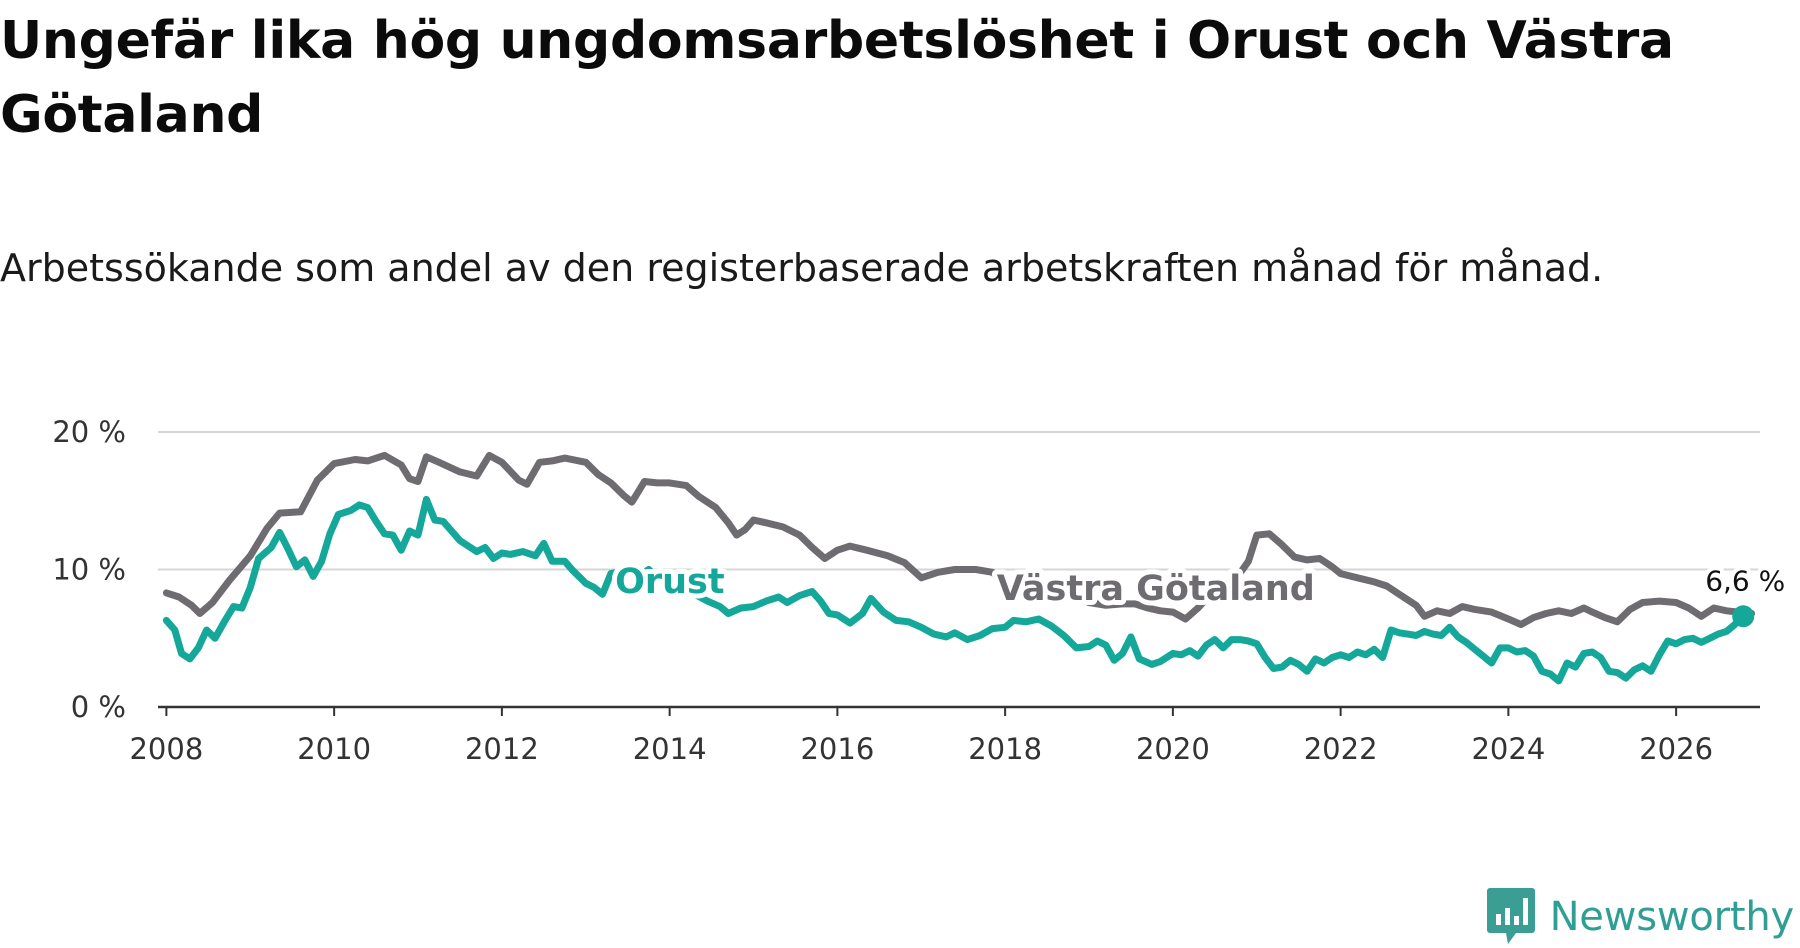 Image resolution: width=1800 pixels, height=948 pixels. I want to click on series-labels: Västra Götaland Orust 6,6 %, so click(1199, 592).